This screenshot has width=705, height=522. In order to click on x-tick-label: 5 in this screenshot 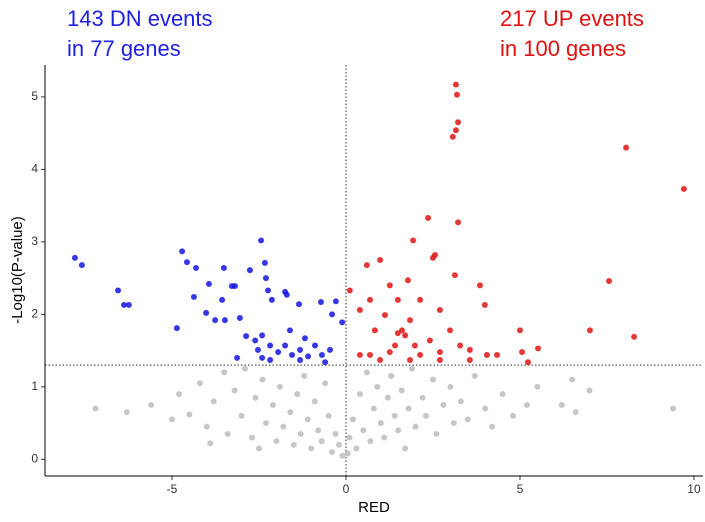, I will do `click(520, 489)`.